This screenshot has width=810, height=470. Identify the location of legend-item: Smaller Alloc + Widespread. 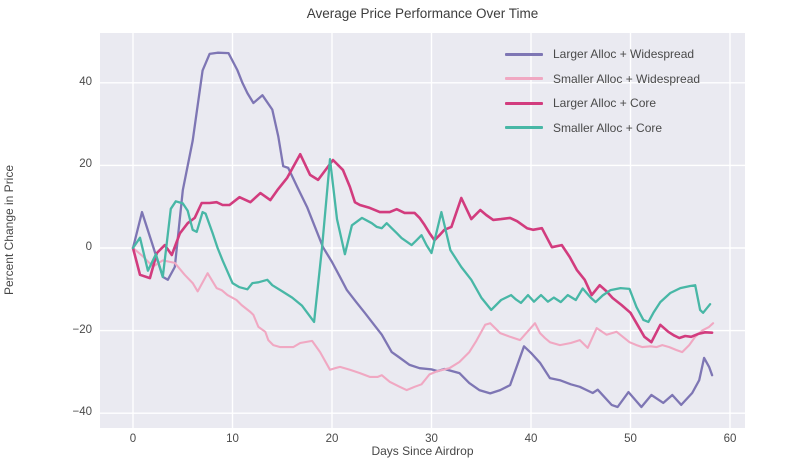
(602, 79).